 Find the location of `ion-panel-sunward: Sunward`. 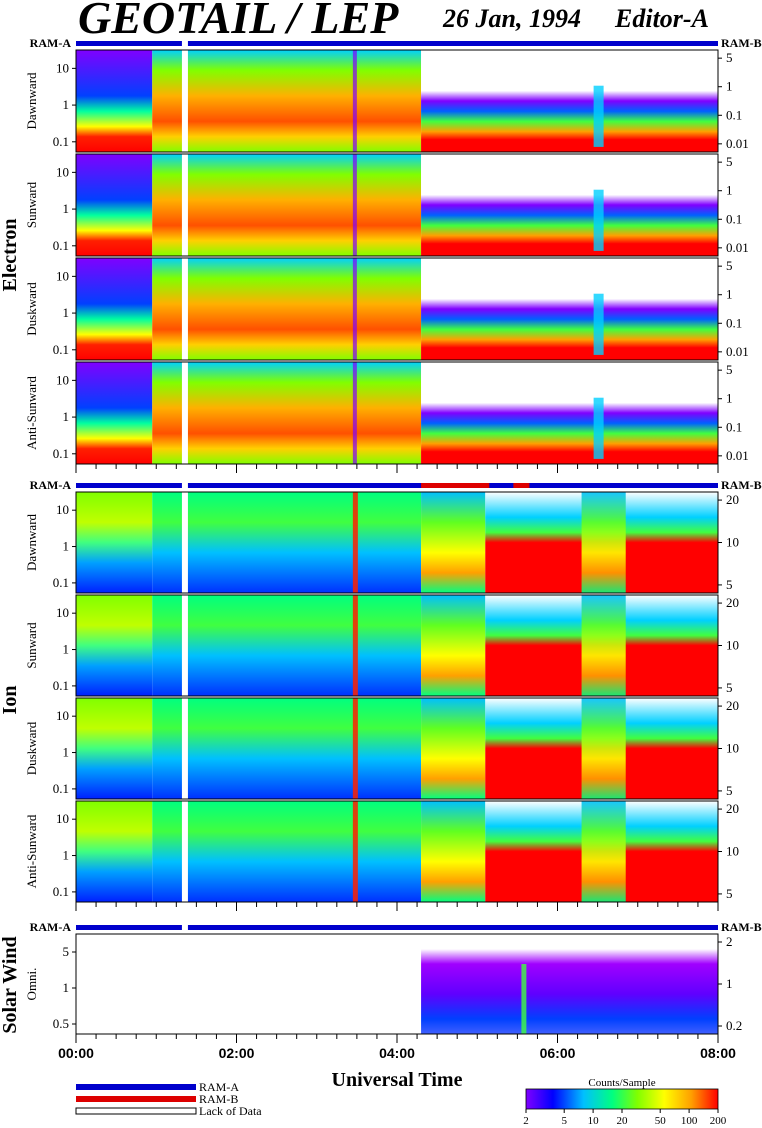

ion-panel-sunward: Sunward is located at coordinates (371, 645).